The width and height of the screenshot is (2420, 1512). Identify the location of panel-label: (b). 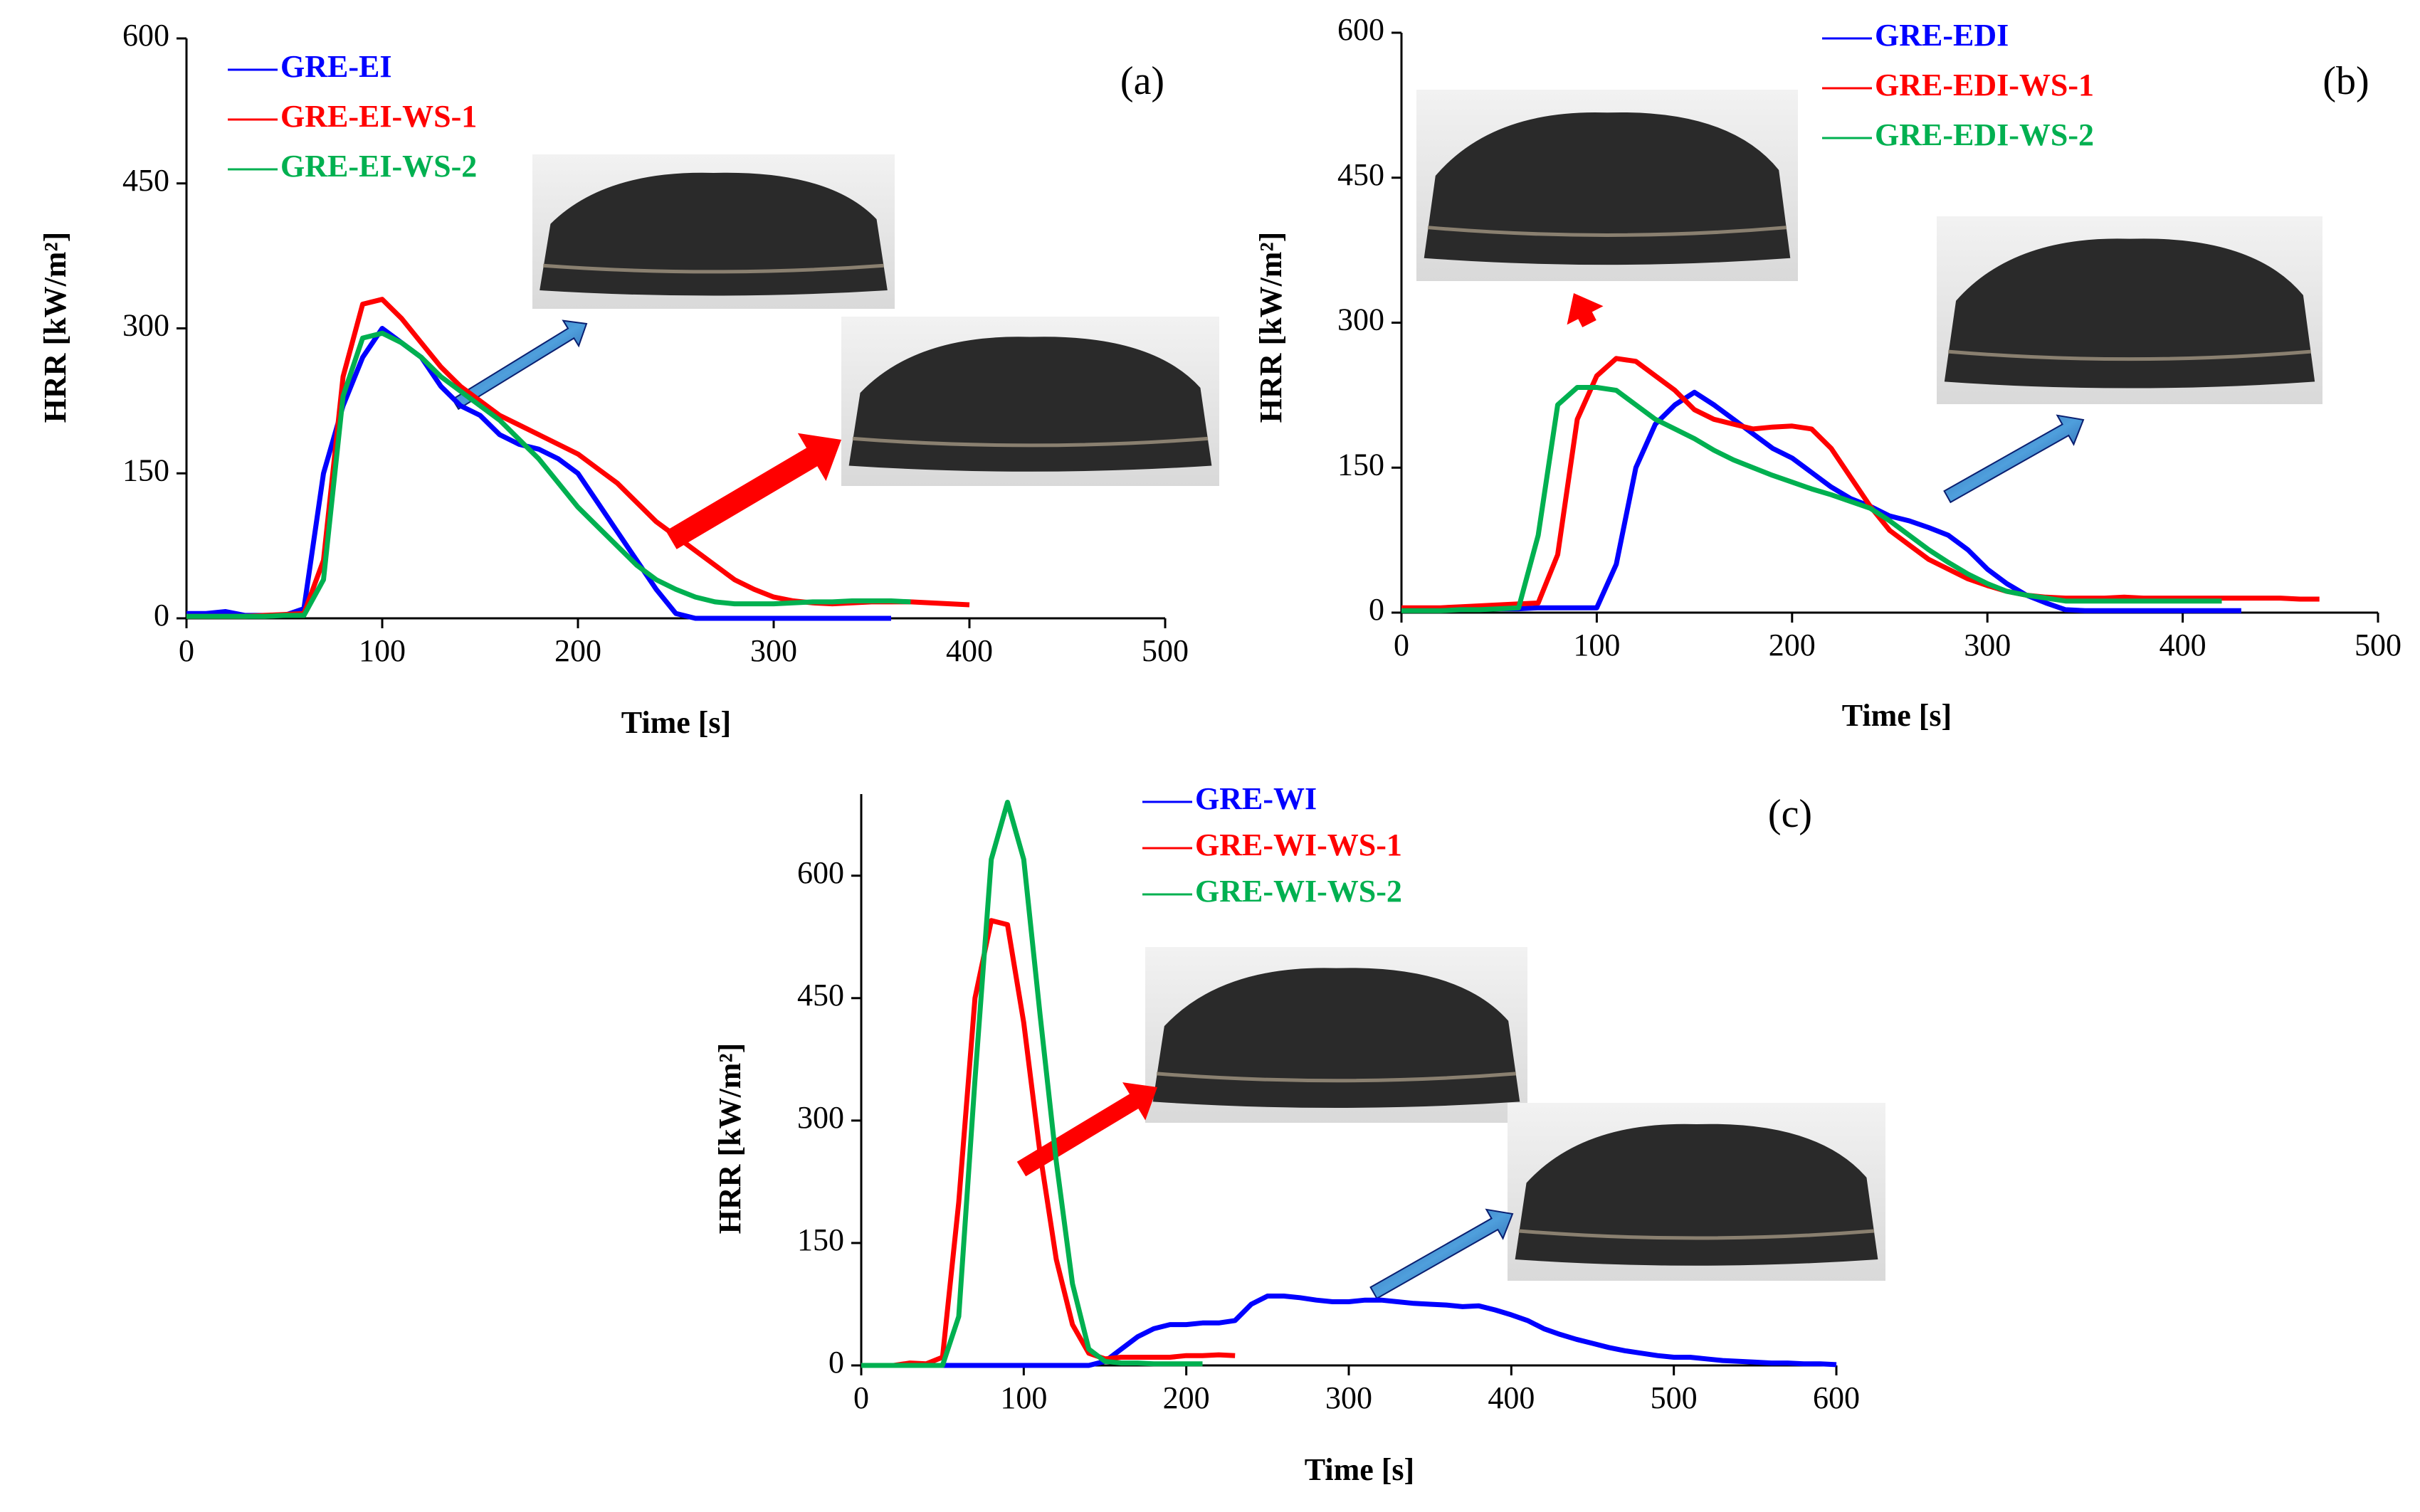
(2345, 81).